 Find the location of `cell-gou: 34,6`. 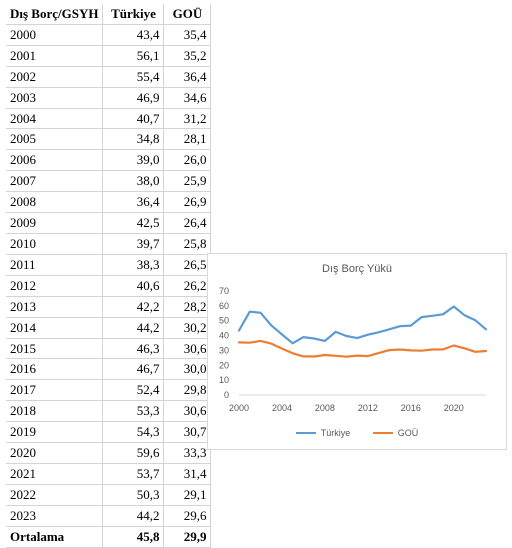

cell-gou: 34,6 is located at coordinates (187, 98).